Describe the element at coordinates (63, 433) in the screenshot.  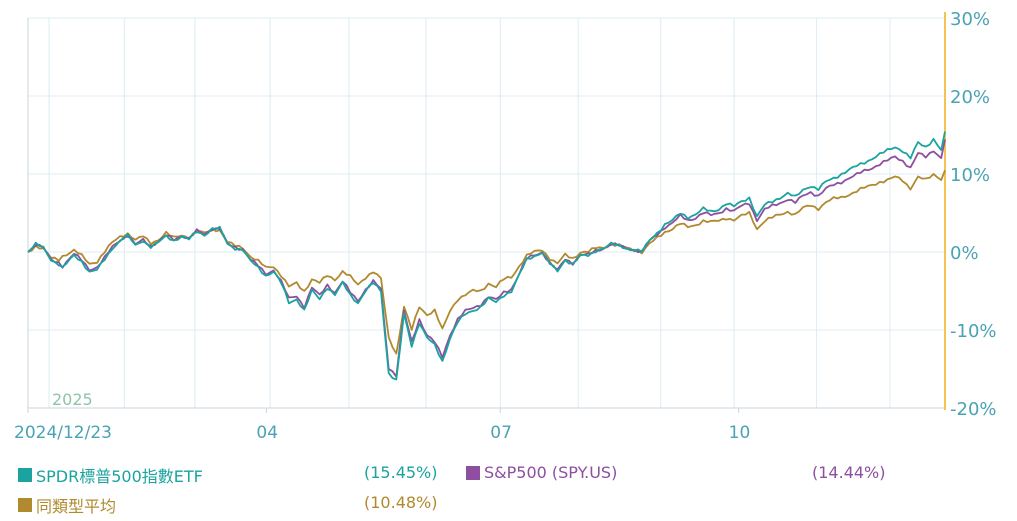
I see `x-tick-label: 2024/12/23` at that location.